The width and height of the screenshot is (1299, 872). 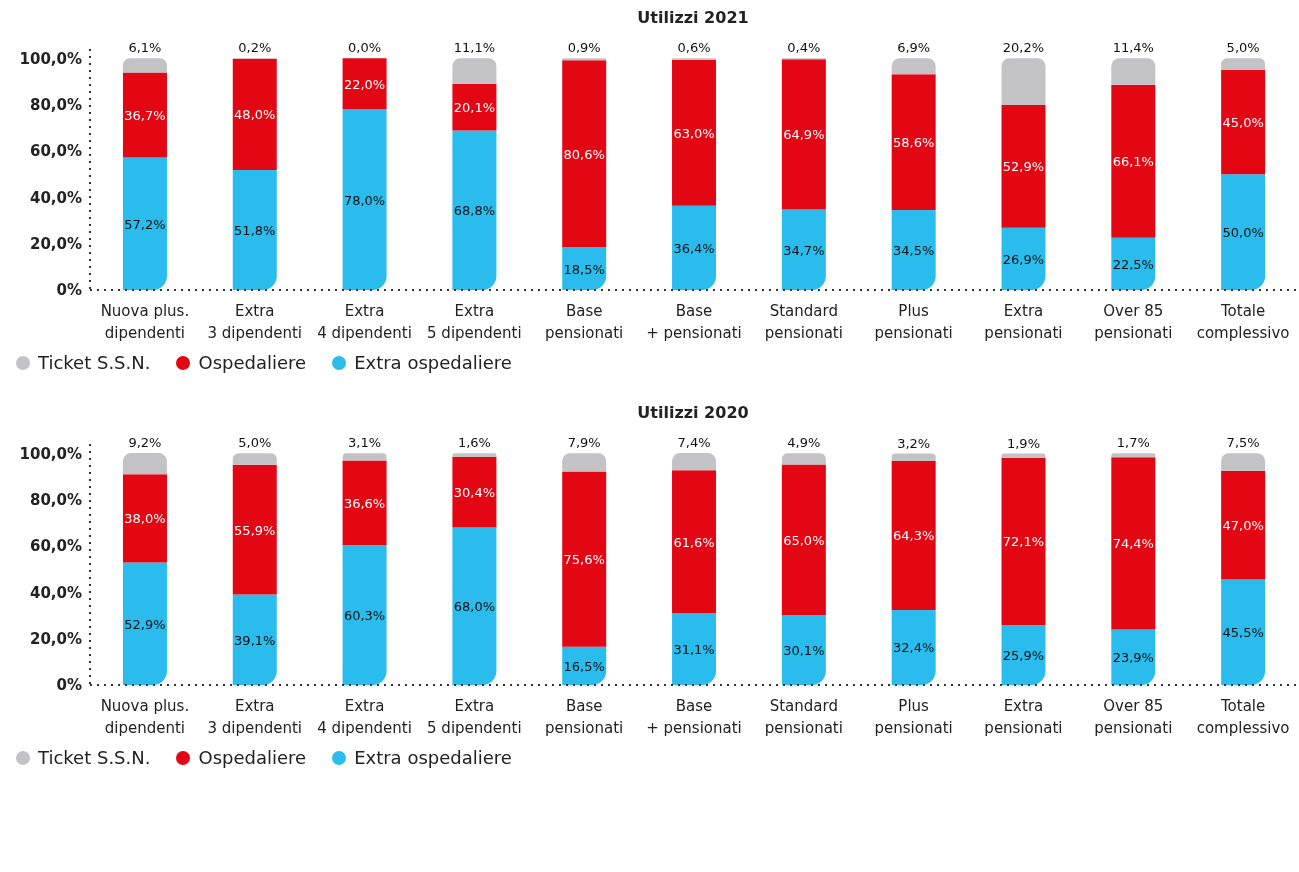 I want to click on chart-title: Utilizzi 2020, so click(x=693, y=412).